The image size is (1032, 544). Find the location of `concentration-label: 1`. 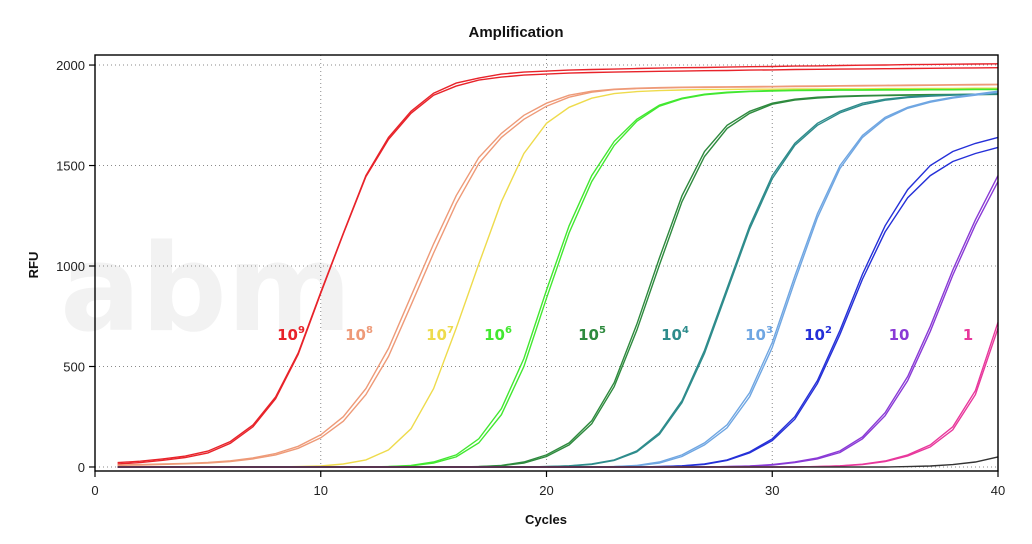

concentration-label: 1 is located at coordinates (968, 335).